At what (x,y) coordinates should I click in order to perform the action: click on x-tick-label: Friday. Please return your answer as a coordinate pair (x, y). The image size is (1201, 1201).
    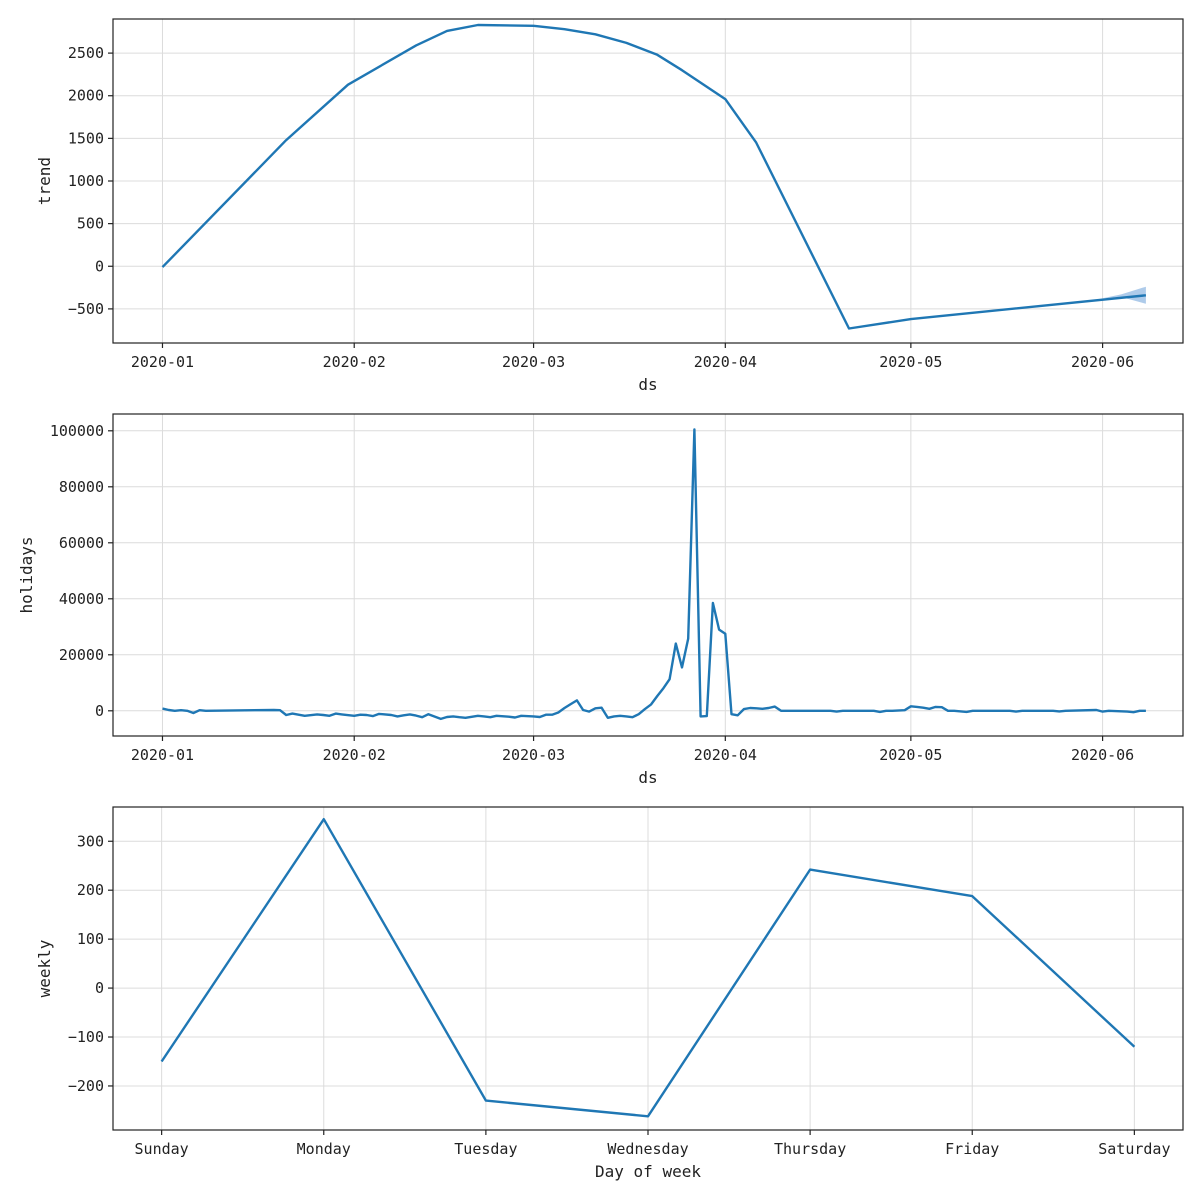
    Looking at the image, I should click on (972, 1149).